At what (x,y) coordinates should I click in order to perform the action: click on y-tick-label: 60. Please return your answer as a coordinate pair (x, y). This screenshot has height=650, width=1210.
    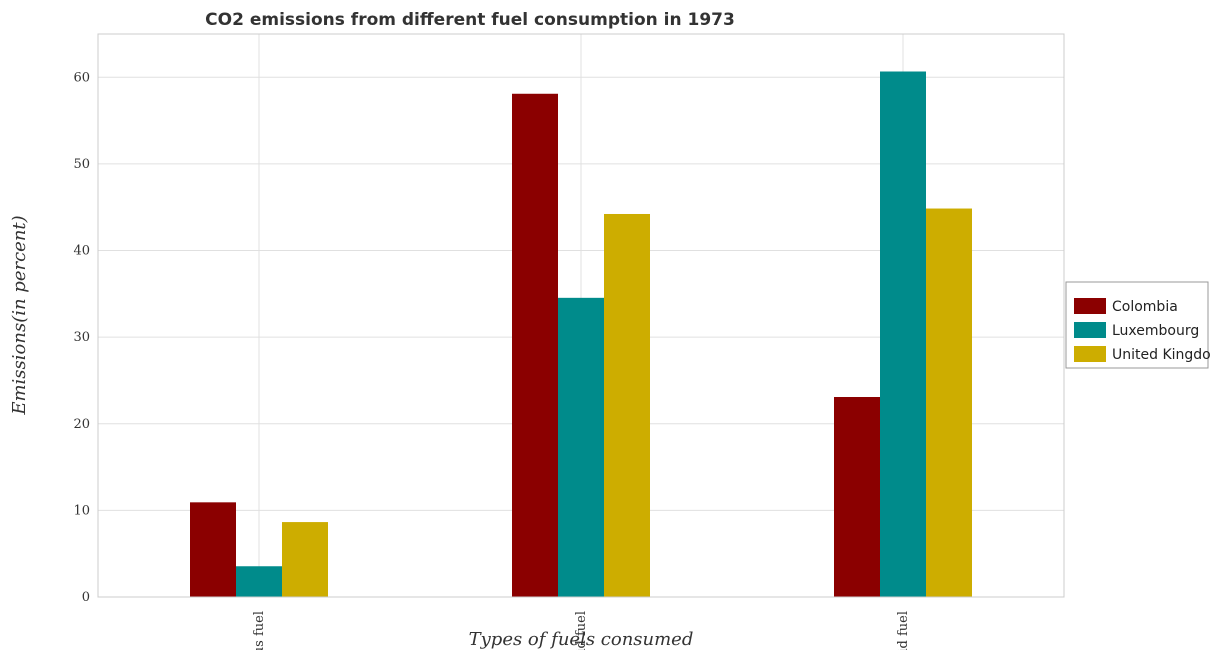
    Looking at the image, I should click on (81, 77).